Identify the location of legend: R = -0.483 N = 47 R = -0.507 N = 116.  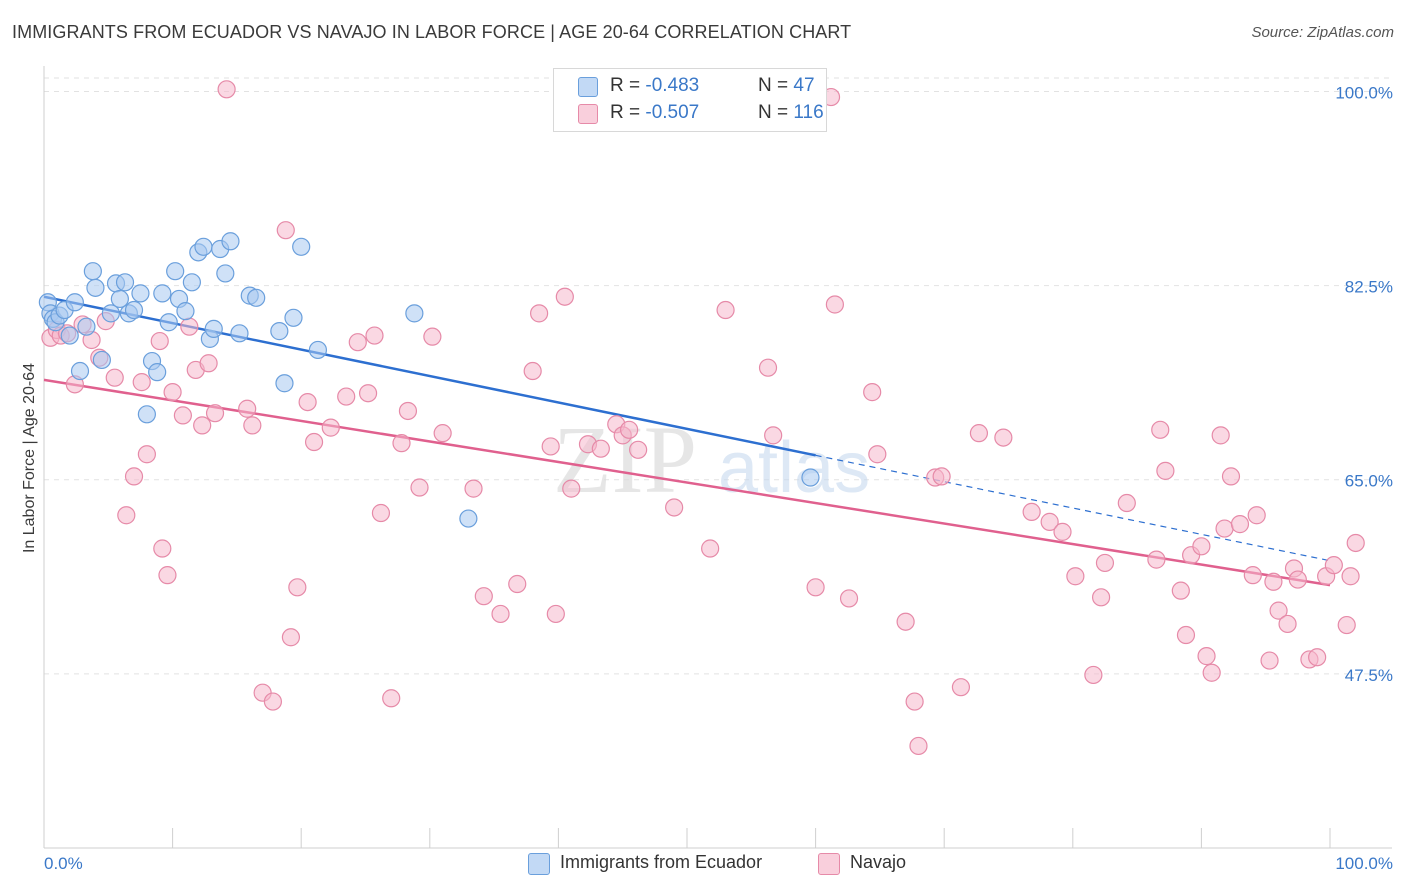
(690, 100).